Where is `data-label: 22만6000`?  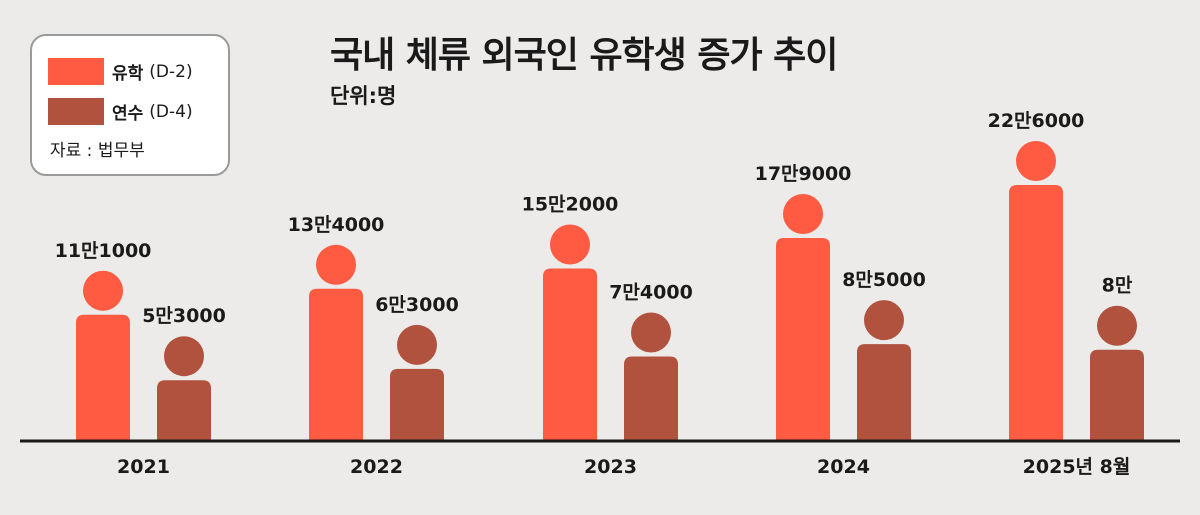 data-label: 22만6000 is located at coordinates (1036, 121).